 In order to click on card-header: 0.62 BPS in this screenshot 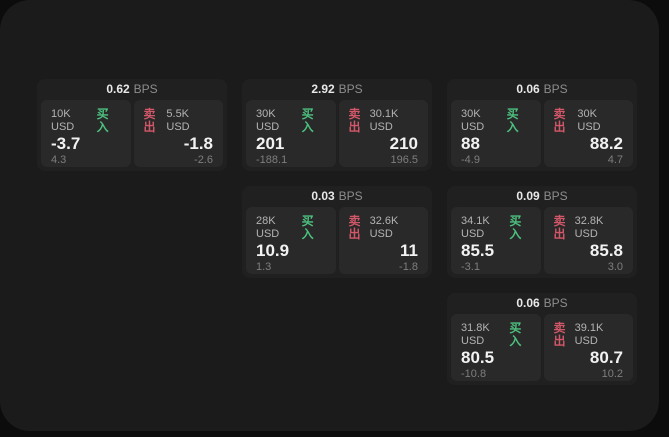, I will do `click(132, 89)`.